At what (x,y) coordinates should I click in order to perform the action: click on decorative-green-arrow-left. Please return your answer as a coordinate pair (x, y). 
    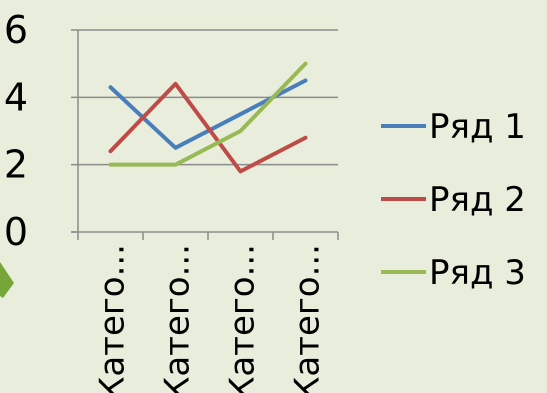
    Looking at the image, I should click on (7, 280).